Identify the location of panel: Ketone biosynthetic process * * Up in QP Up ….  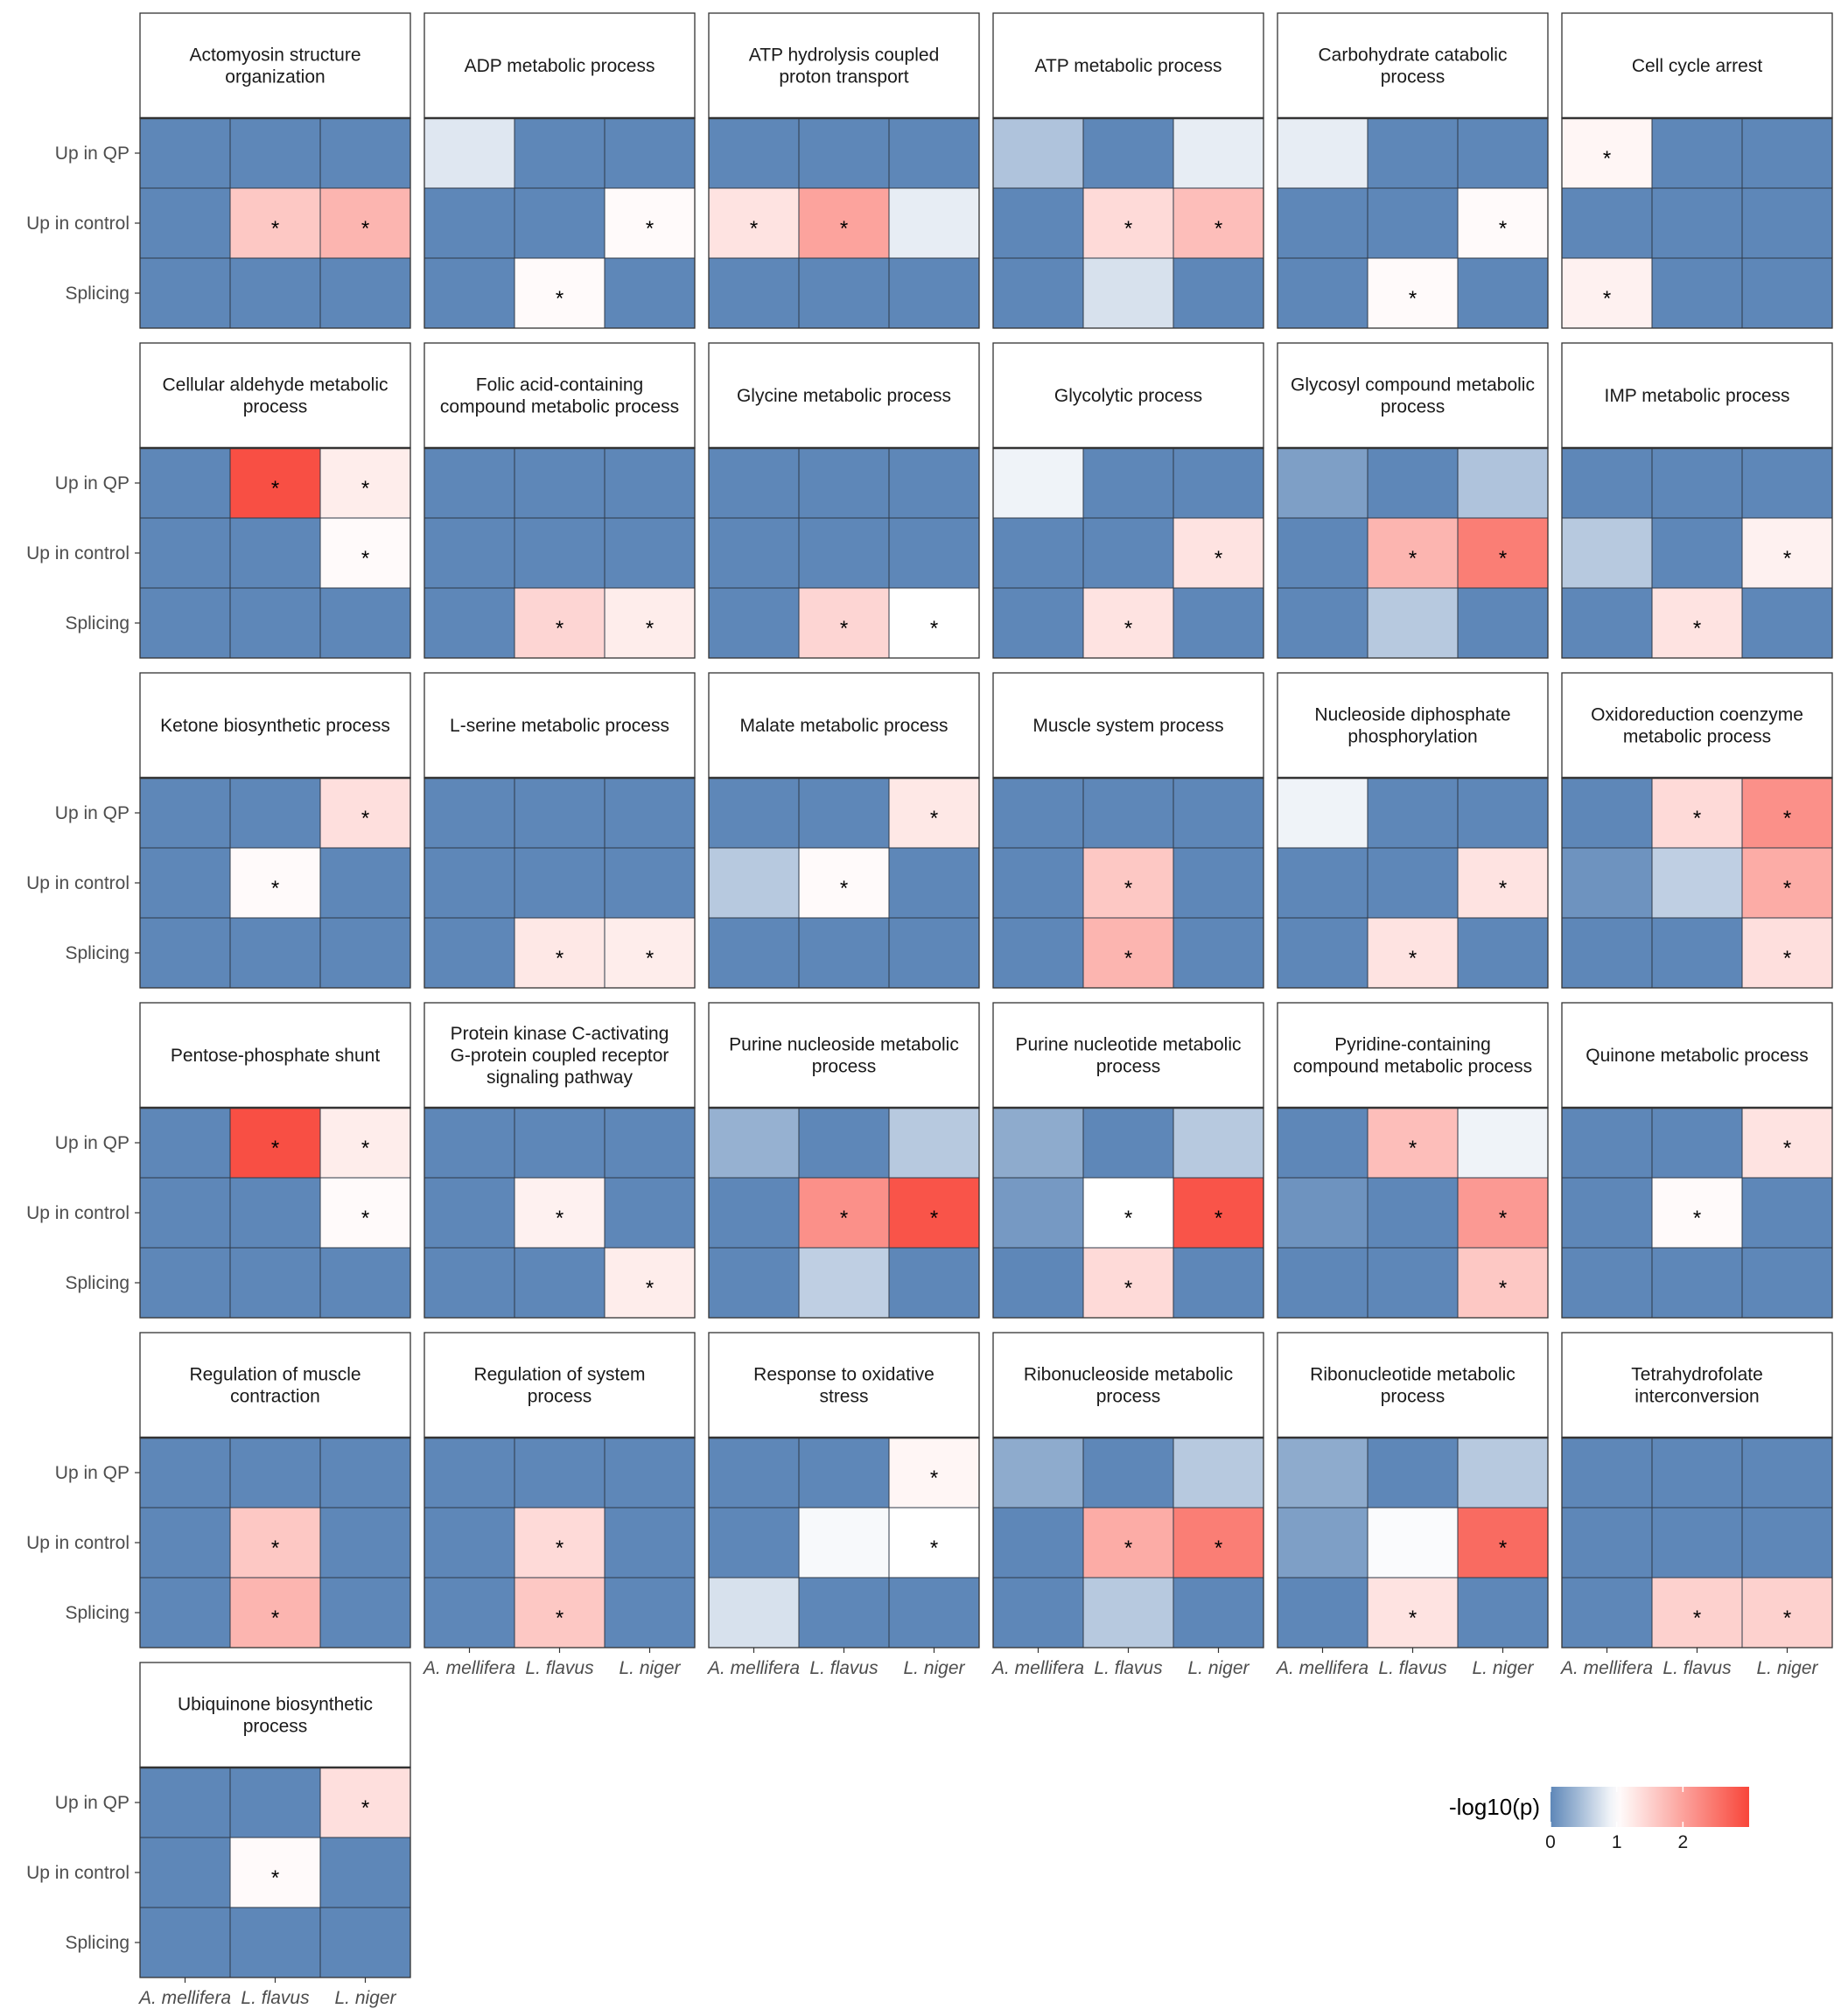
(218, 830).